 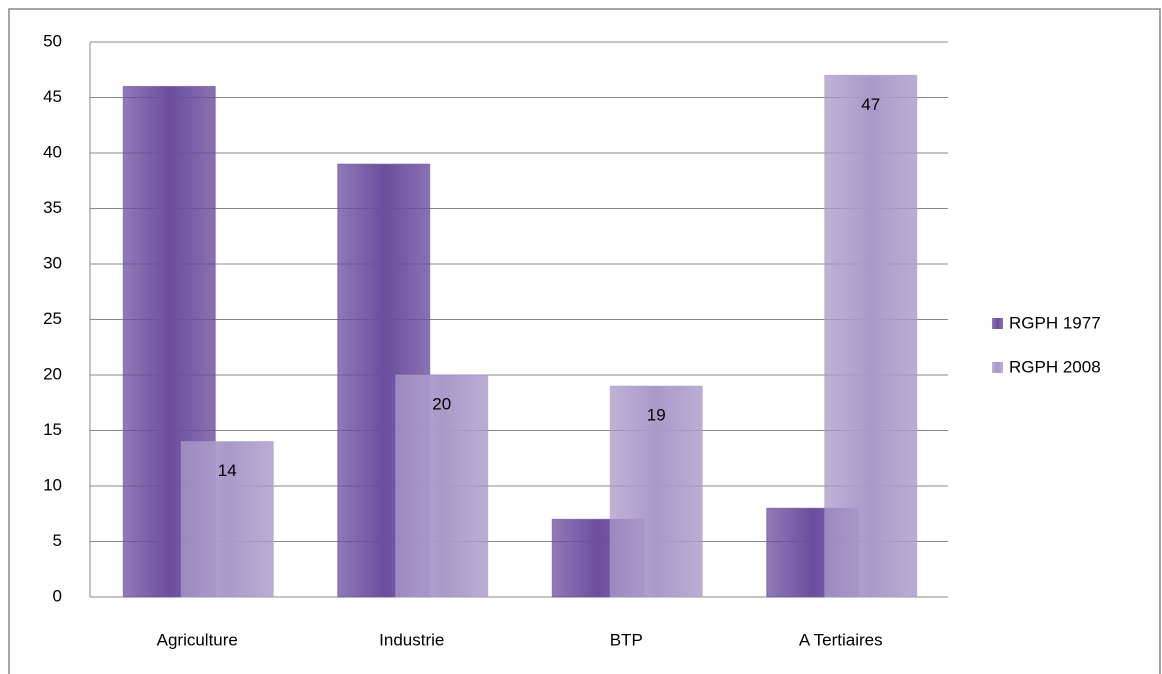 What do you see at coordinates (52, 262) in the screenshot?
I see `y-tick-label: 30` at bounding box center [52, 262].